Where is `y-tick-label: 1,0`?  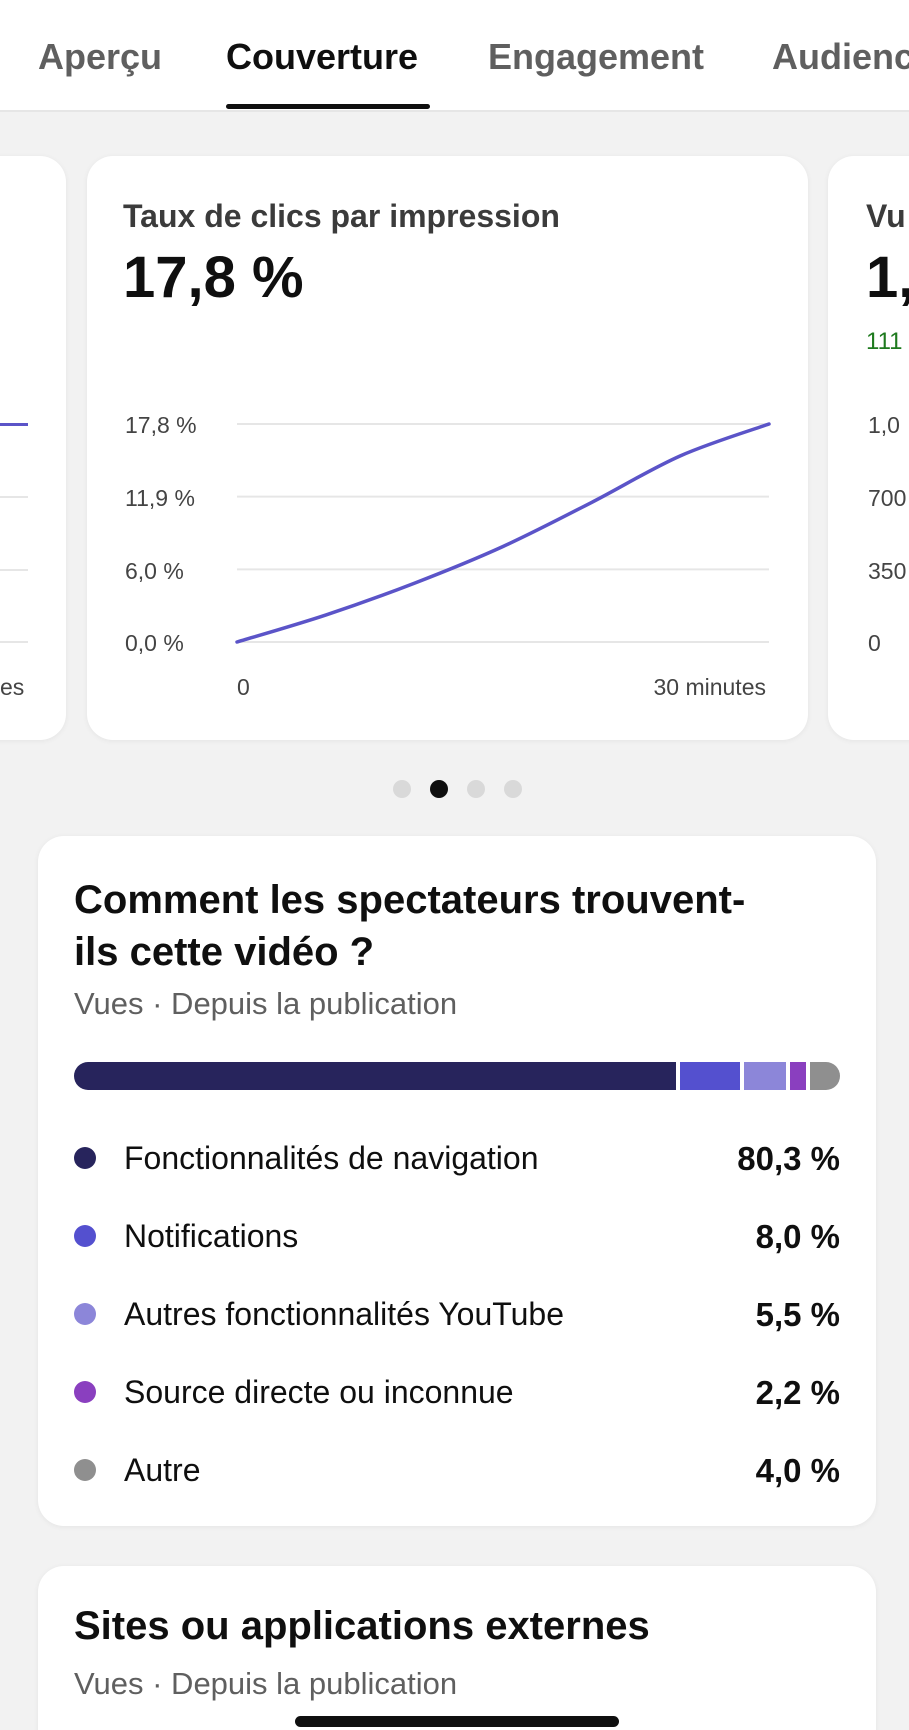
y-tick-label: 1,0 is located at coordinates (884, 425).